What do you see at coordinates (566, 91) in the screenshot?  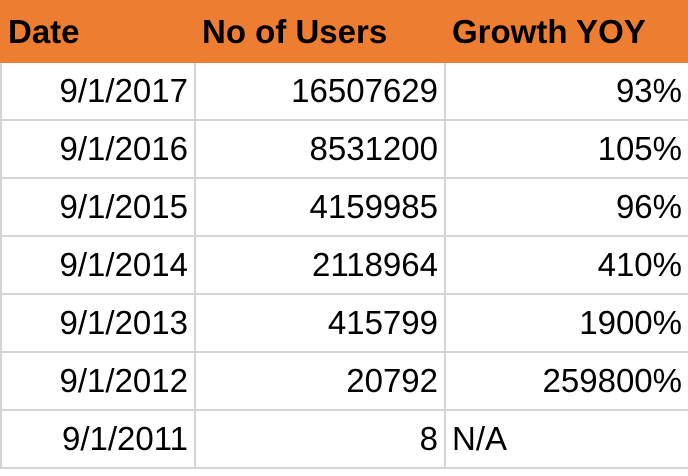 I see `table-cell: 93%` at bounding box center [566, 91].